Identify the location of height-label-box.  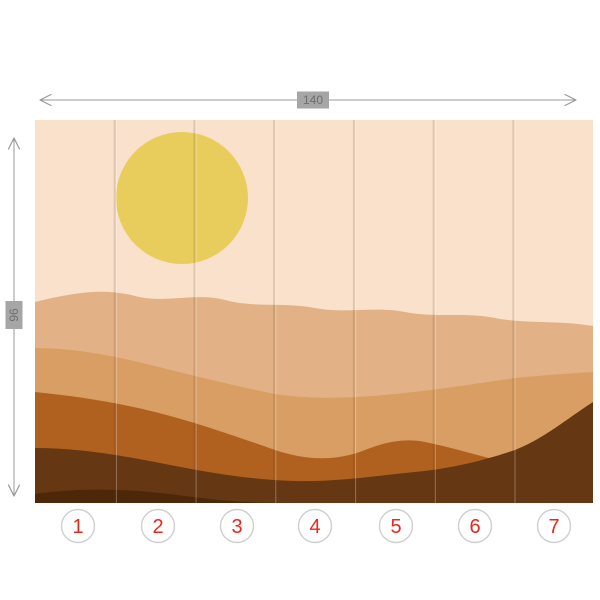
(14, 315).